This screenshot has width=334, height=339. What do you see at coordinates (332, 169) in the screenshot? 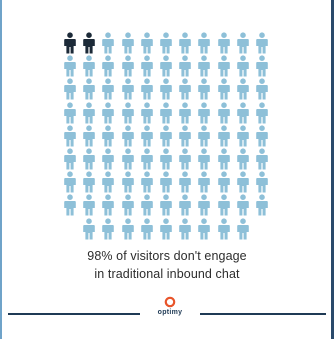
I see `right-border` at bounding box center [332, 169].